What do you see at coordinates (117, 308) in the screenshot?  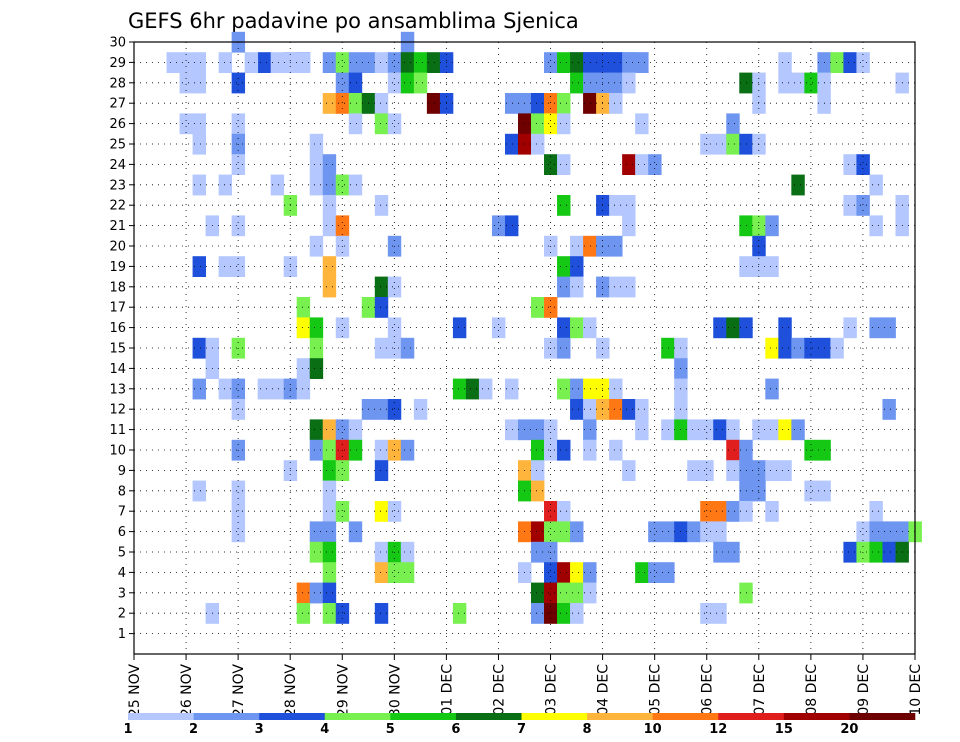 I see `y-tick-label: 17` at bounding box center [117, 308].